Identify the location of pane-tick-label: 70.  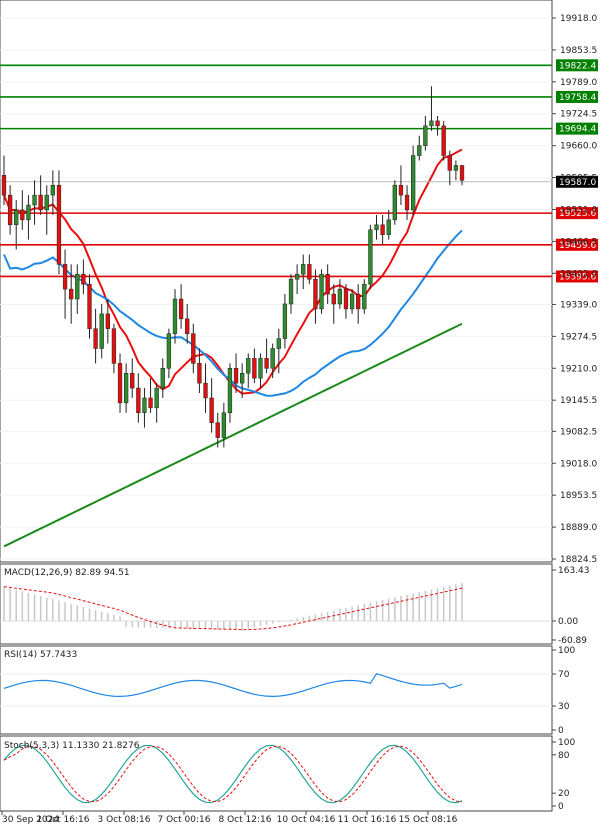
(564, 675).